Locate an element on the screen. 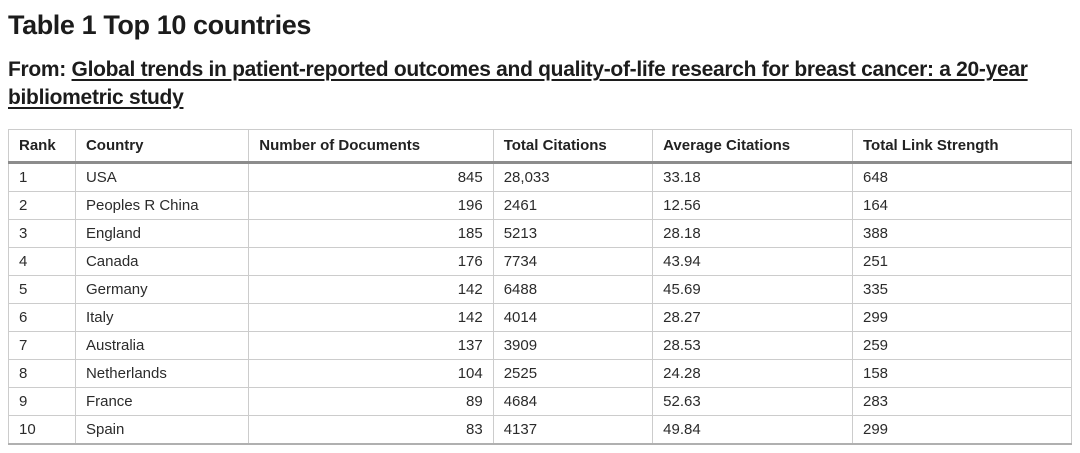 The height and width of the screenshot is (453, 1080). cell-rank: 7 is located at coordinates (42, 345).